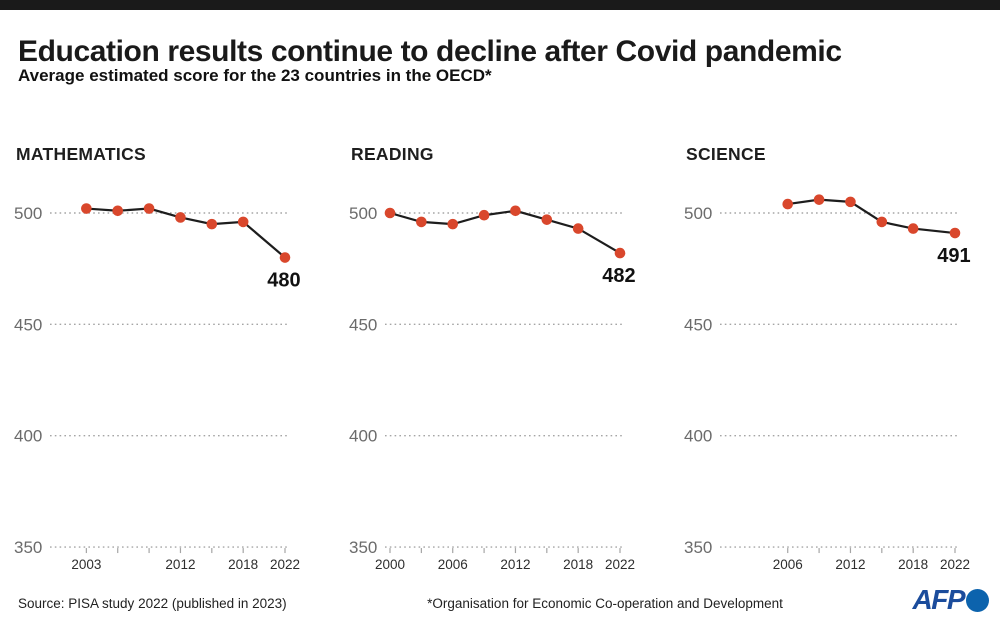 The width and height of the screenshot is (1000, 625). What do you see at coordinates (618, 276) in the screenshot?
I see `end-value-label: 482` at bounding box center [618, 276].